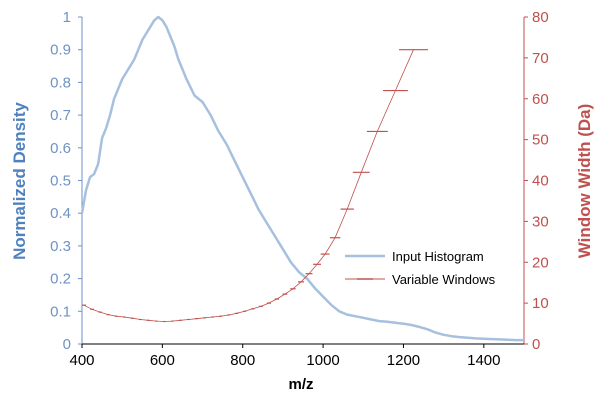  I want to click on x-axis-label: m/z, so click(300, 384).